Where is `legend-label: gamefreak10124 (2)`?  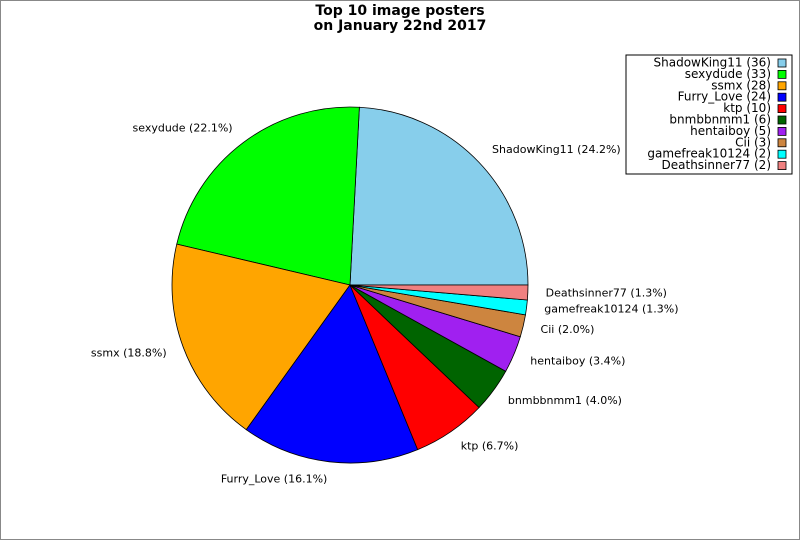
legend-label: gamefreak10124 (2) is located at coordinates (709, 154).